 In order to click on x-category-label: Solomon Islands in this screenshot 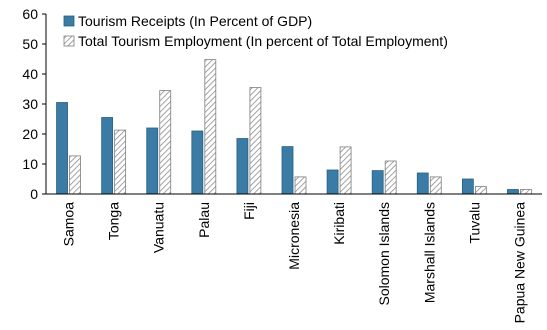, I will do `click(384, 254)`.